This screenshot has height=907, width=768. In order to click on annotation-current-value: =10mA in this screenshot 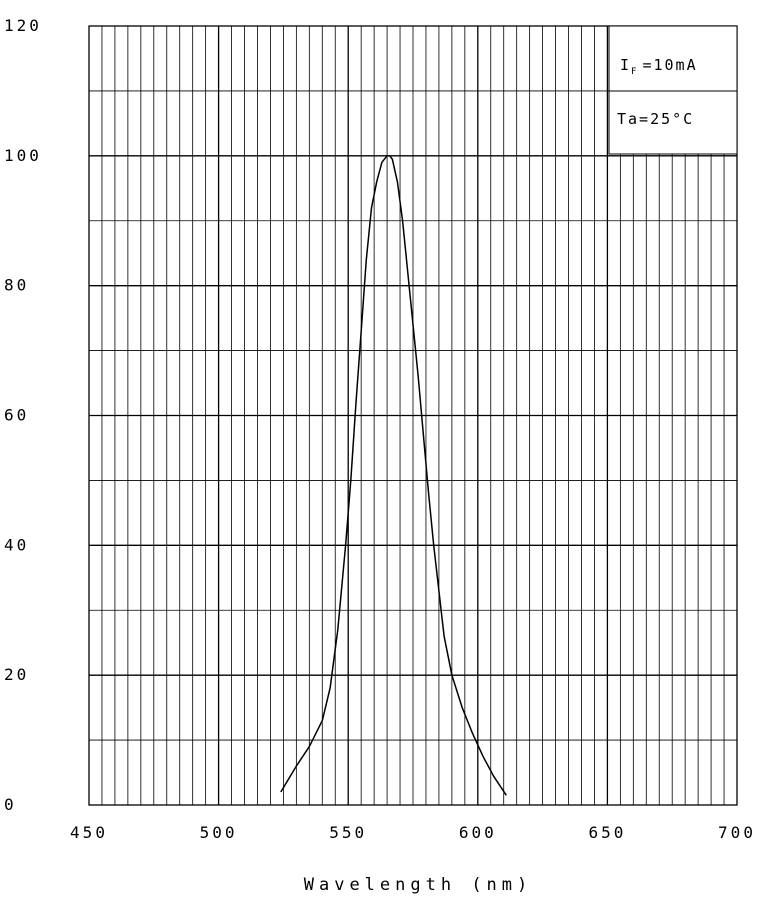, I will do `click(669, 65)`.